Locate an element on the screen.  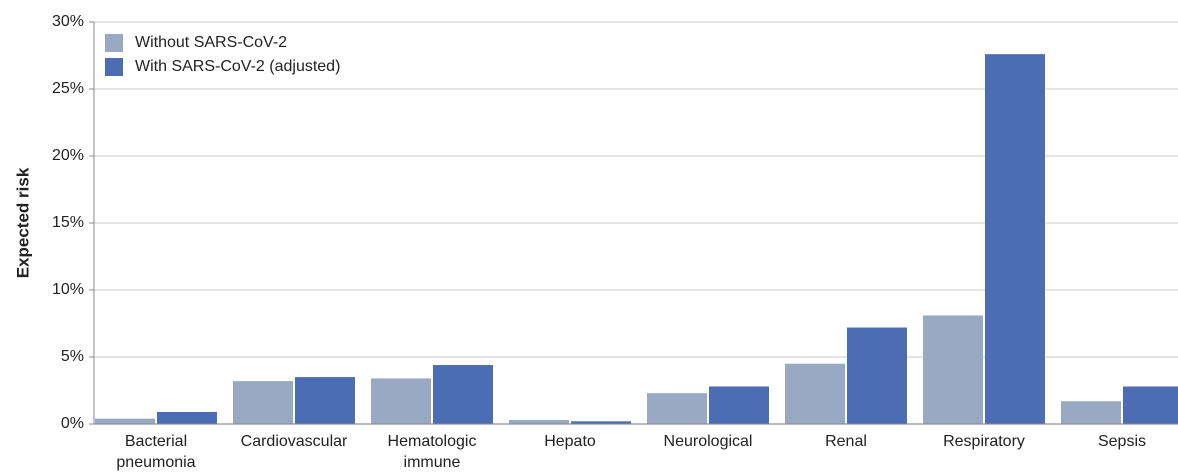
x-tick-label: Sepsis is located at coordinates (1122, 441).